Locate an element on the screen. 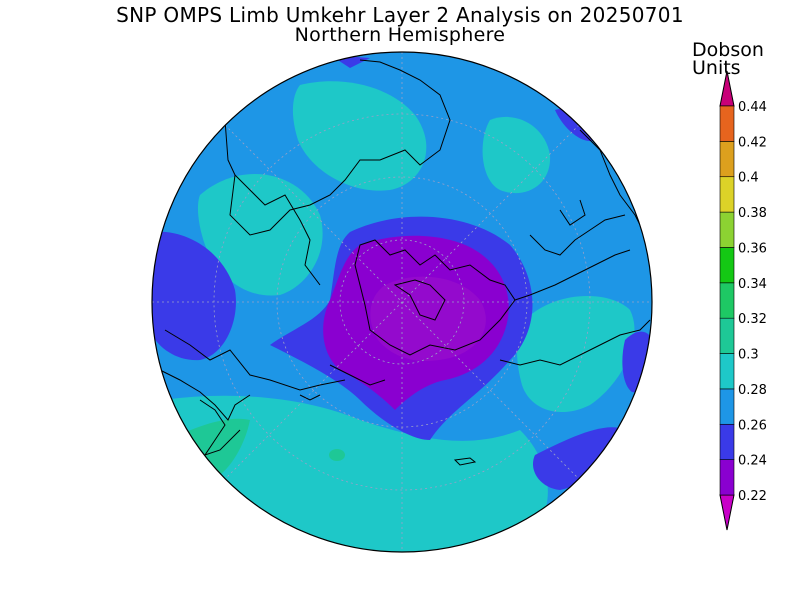  colorbar-tick-label: 0.38 is located at coordinates (752, 213).